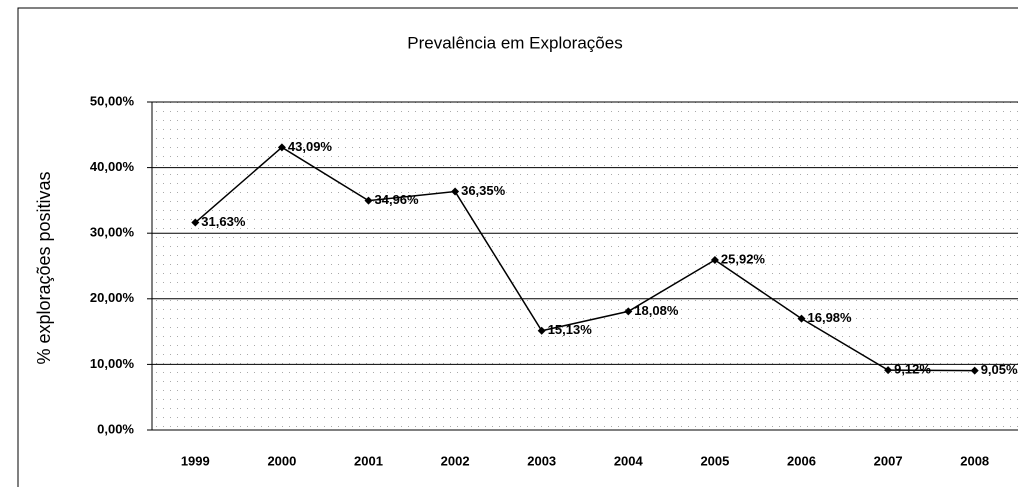 The width and height of the screenshot is (1018, 487). What do you see at coordinates (912, 369) in the screenshot?
I see `data-label: 9,12%` at bounding box center [912, 369].